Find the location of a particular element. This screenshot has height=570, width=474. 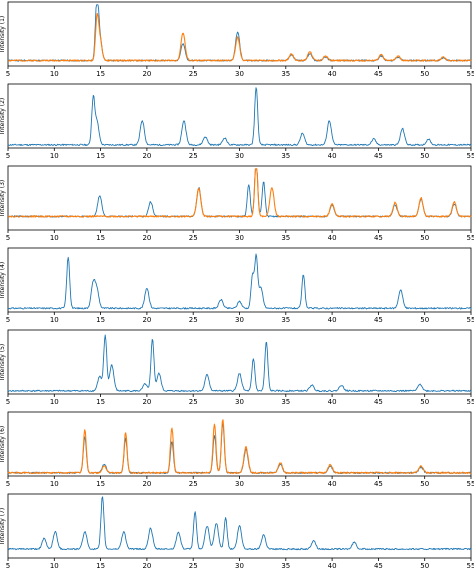

y-axis-label: Intensity (5) is located at coordinates (3, 362).